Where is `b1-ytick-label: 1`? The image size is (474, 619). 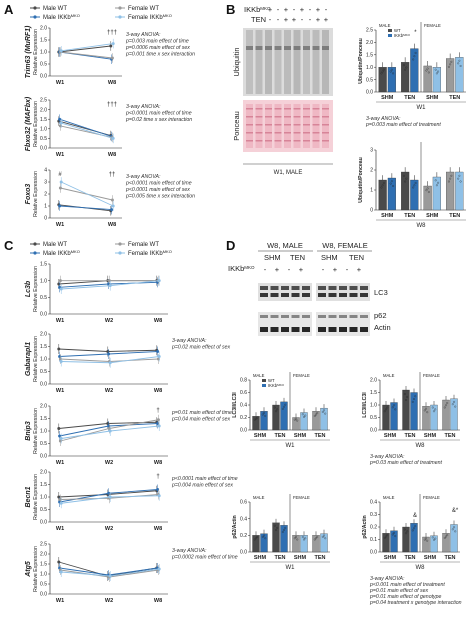
b1-ytick-label: 1 is located at coordinates (371, 191).